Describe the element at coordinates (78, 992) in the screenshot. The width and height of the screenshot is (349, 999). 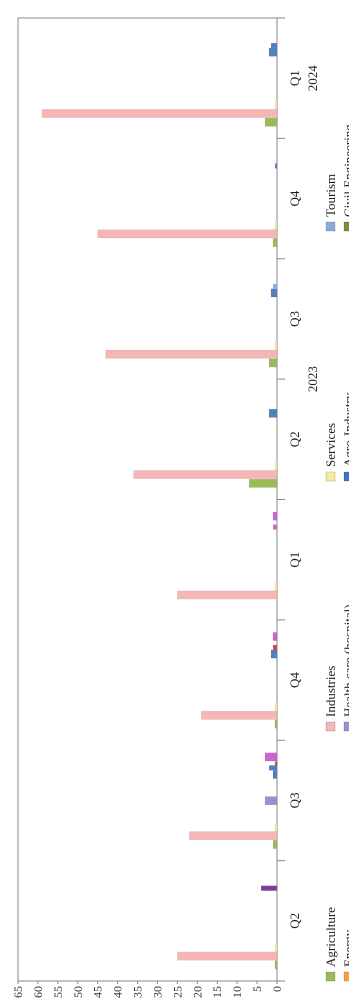
I see `y-tick-label: 50` at that location.